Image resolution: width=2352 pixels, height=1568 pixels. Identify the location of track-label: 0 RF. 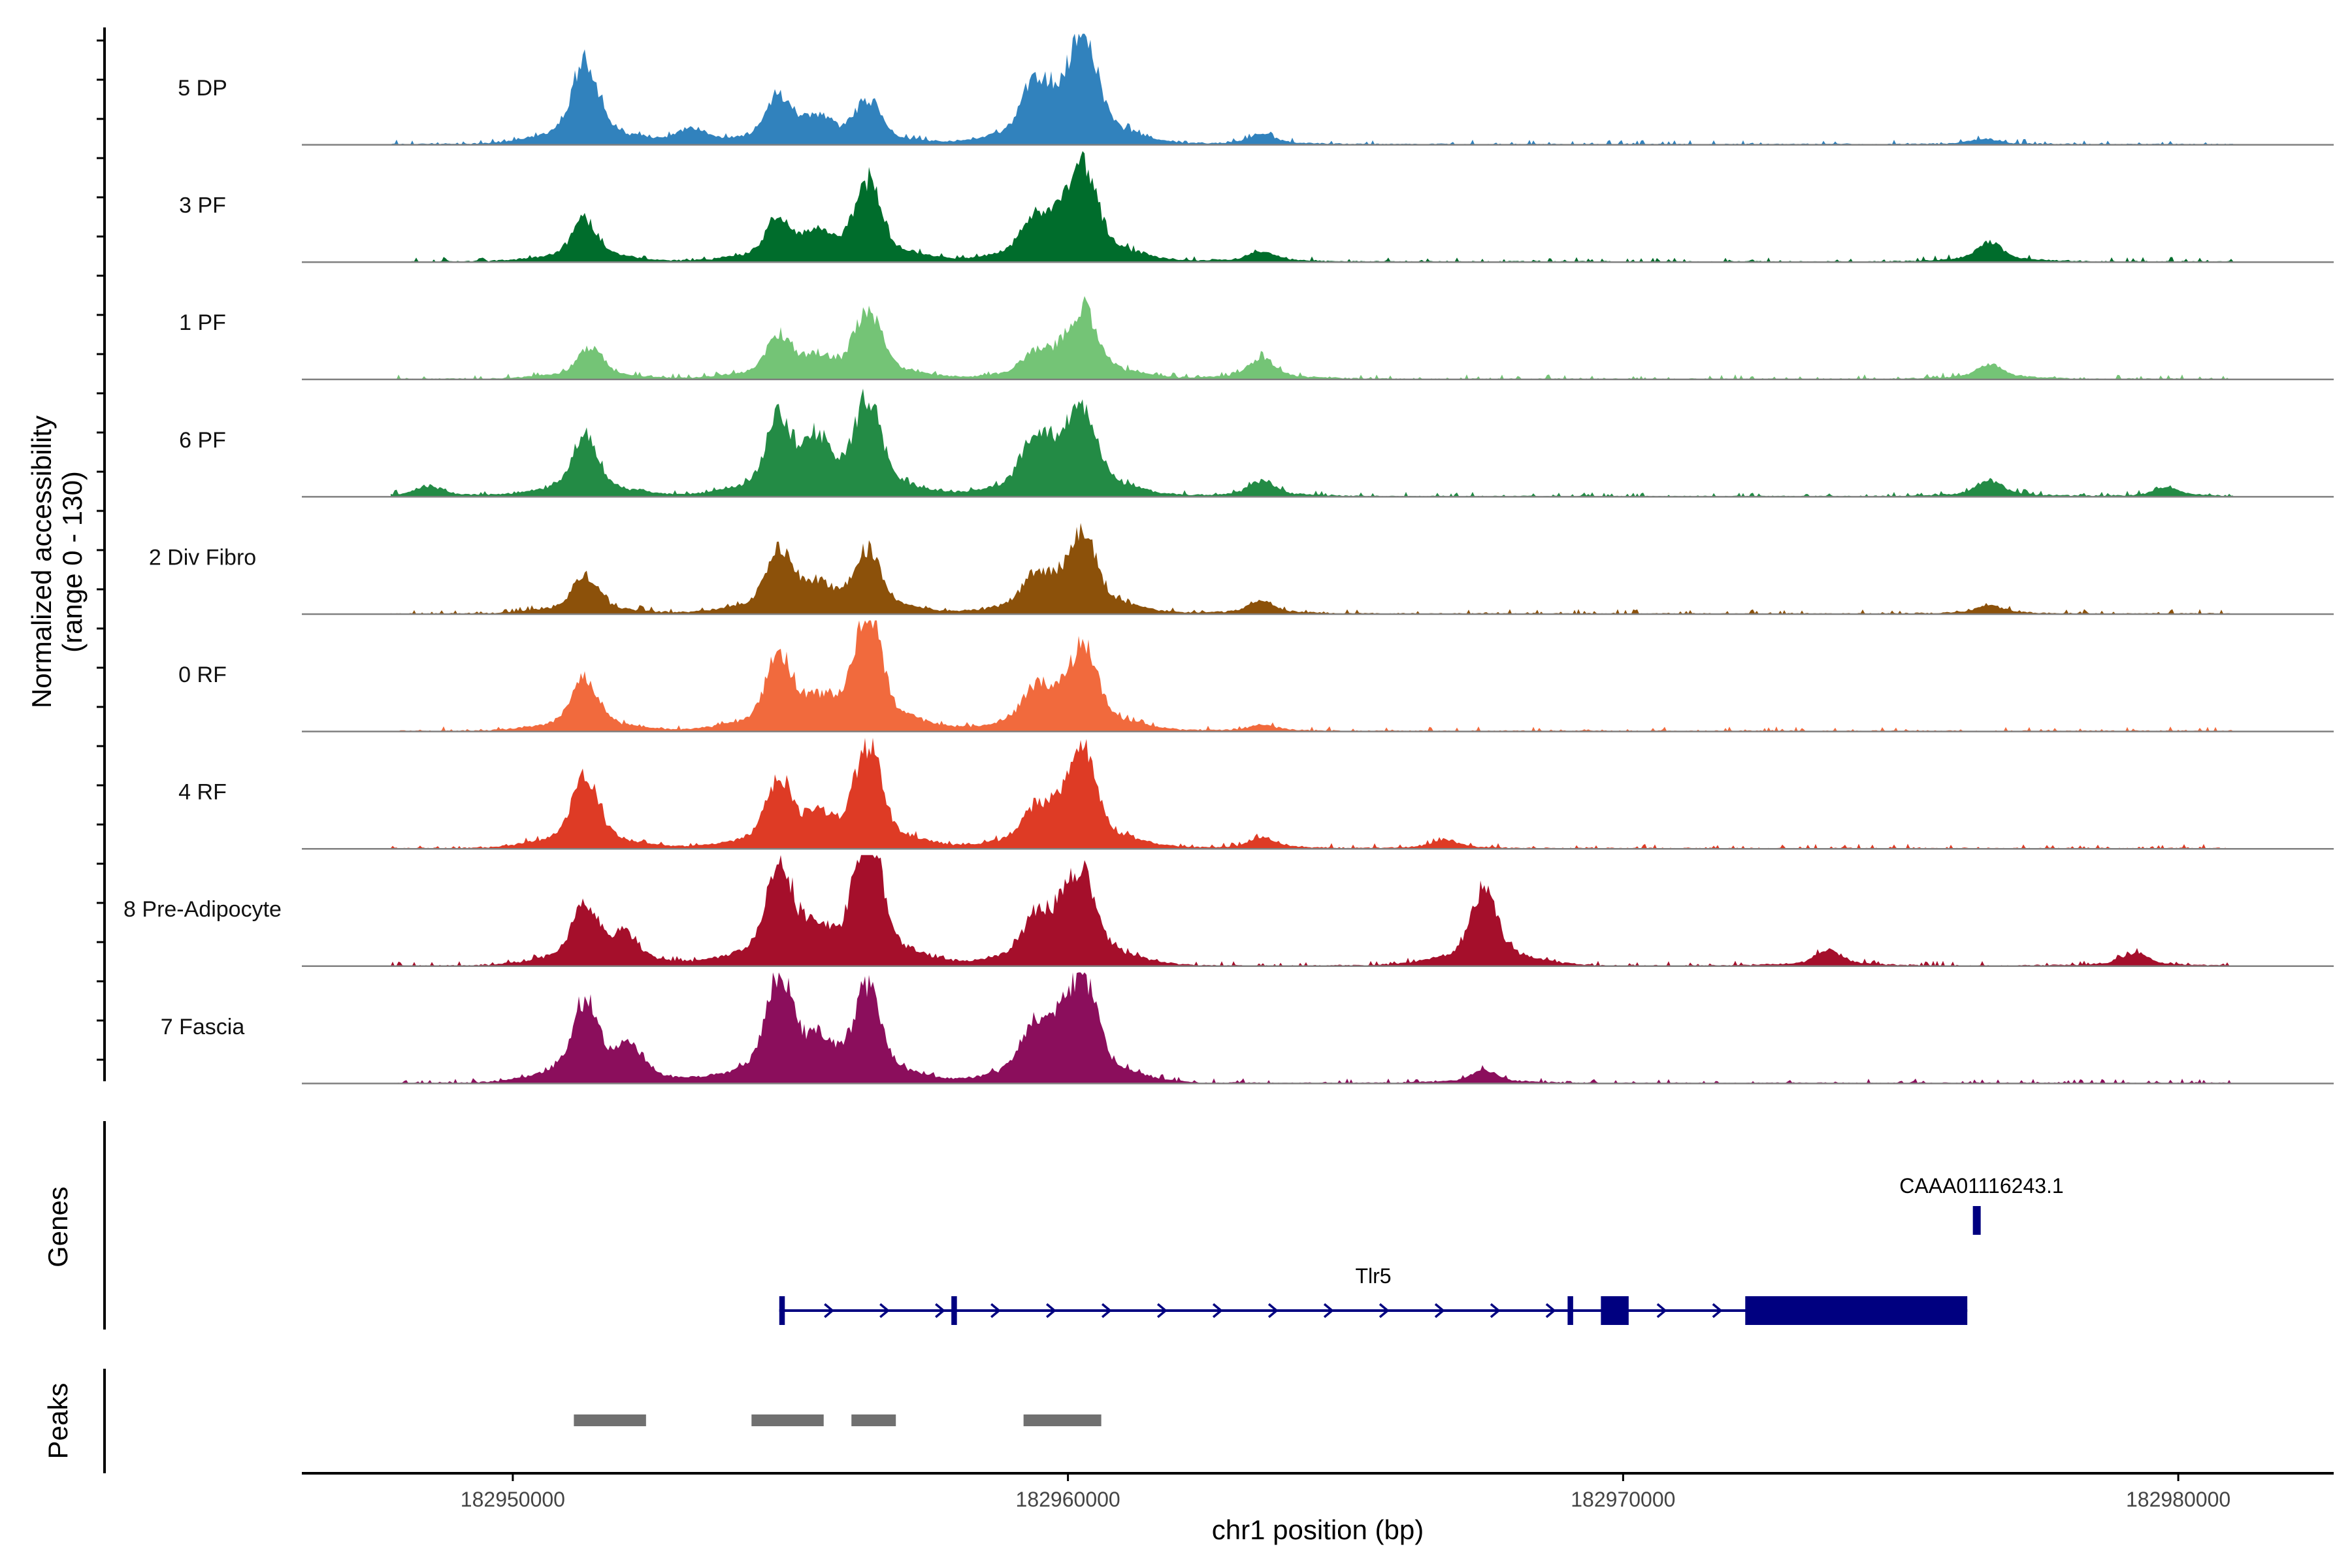
(202, 674).